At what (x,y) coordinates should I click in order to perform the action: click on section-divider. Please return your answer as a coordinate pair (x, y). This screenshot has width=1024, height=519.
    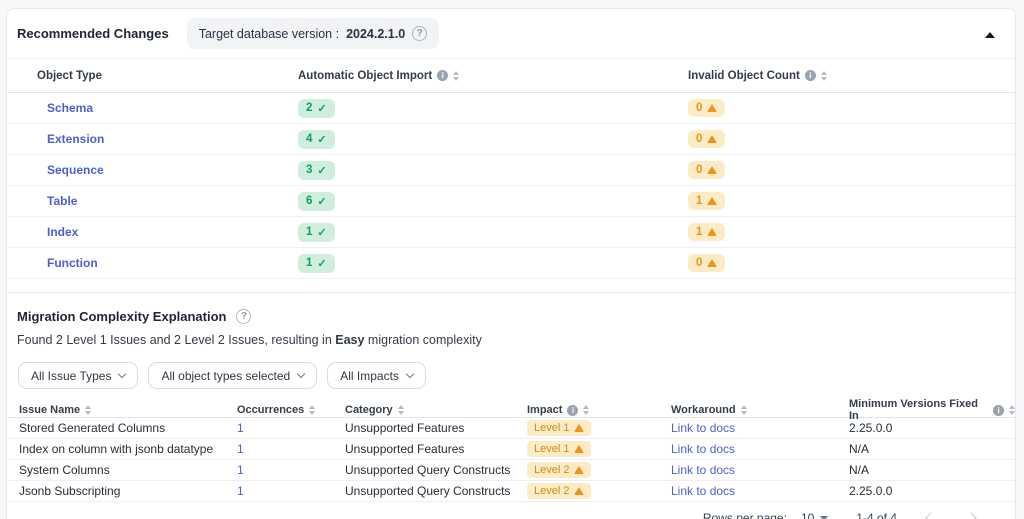
    Looking at the image, I should click on (511, 292).